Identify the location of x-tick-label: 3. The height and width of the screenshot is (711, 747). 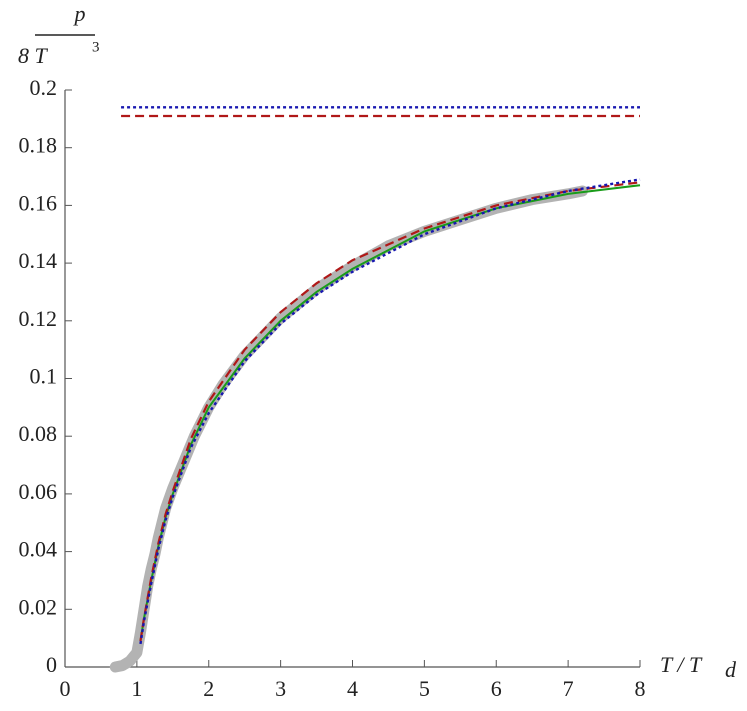
(280, 688).